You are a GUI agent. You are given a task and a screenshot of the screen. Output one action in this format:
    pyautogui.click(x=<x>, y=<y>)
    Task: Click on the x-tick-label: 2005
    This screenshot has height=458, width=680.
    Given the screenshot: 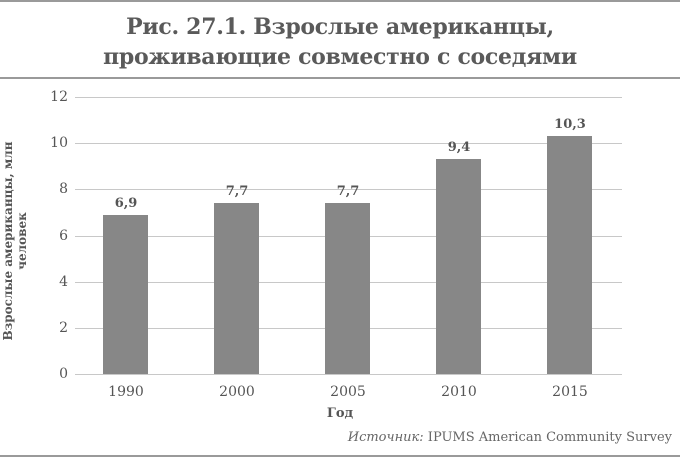 What is the action you would take?
    pyautogui.click(x=348, y=392)
    